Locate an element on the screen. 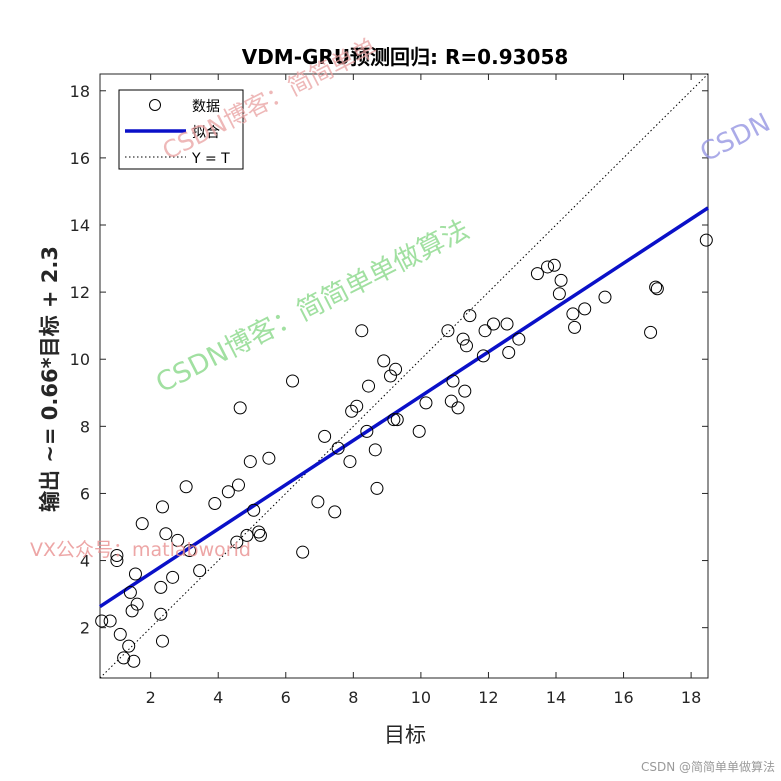 This screenshot has height=781, width=781. y-tick-label: 8 is located at coordinates (85, 426).